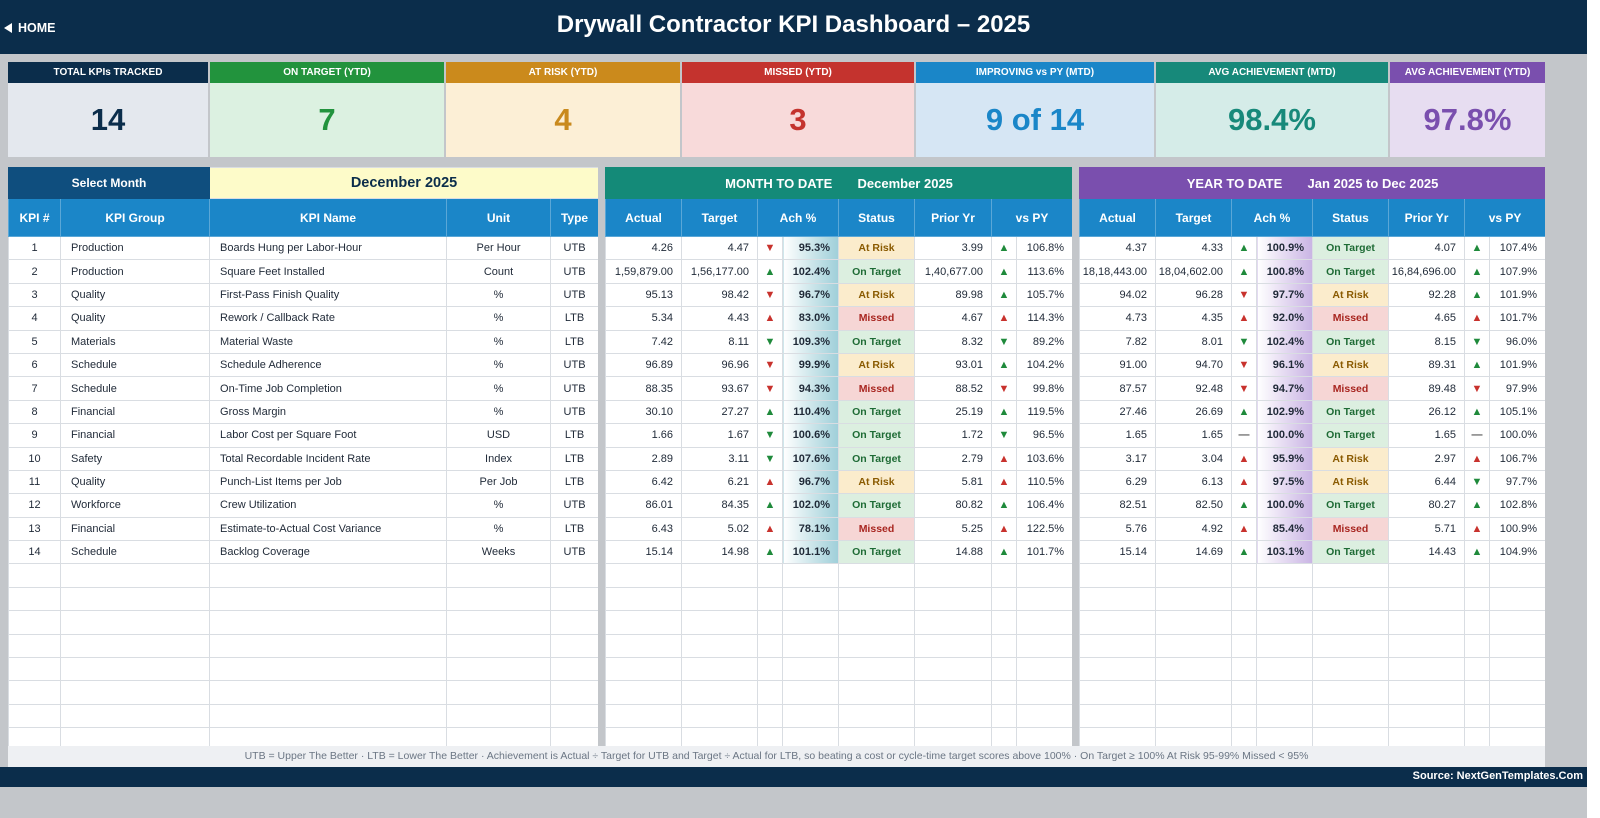 Image resolution: width=1600 pixels, height=818 pixels. Describe the element at coordinates (108, 72) in the screenshot. I see `kpi-card-label: TOTAL KPIs TRACKED` at that location.